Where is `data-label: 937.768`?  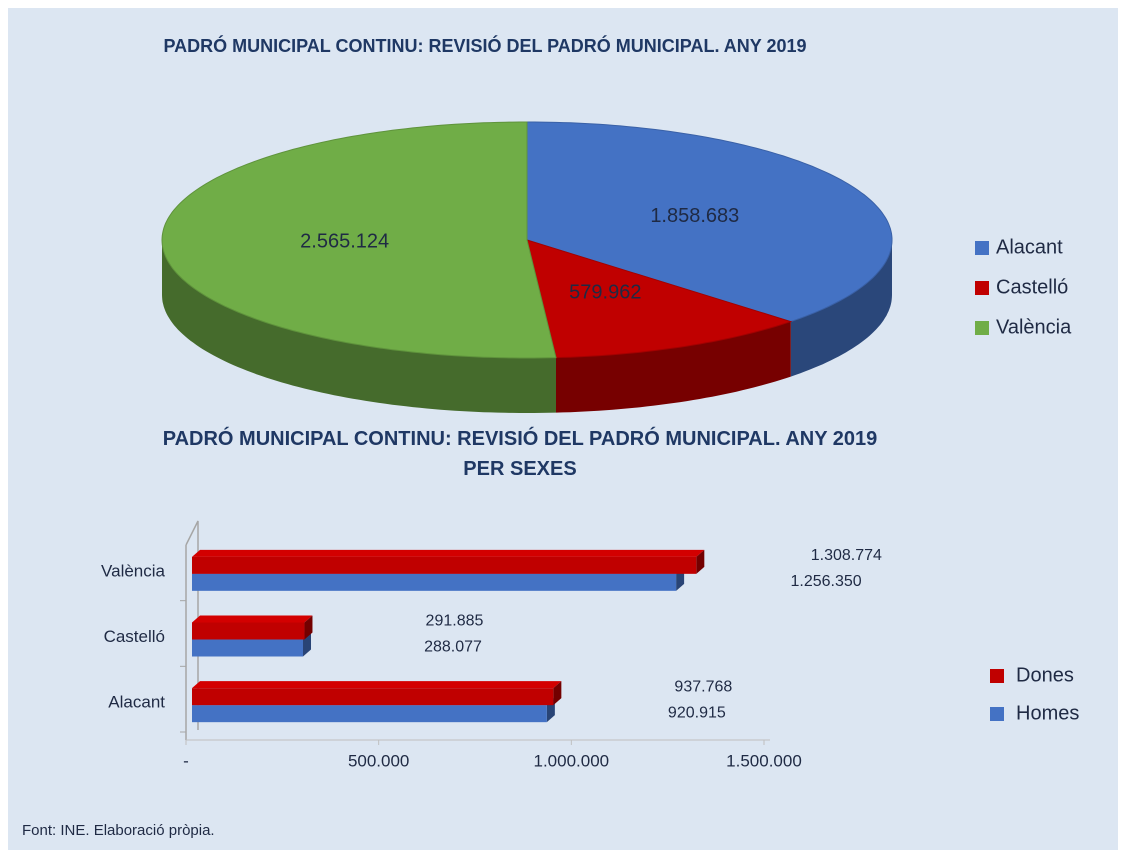 data-label: 937.768 is located at coordinates (703, 686).